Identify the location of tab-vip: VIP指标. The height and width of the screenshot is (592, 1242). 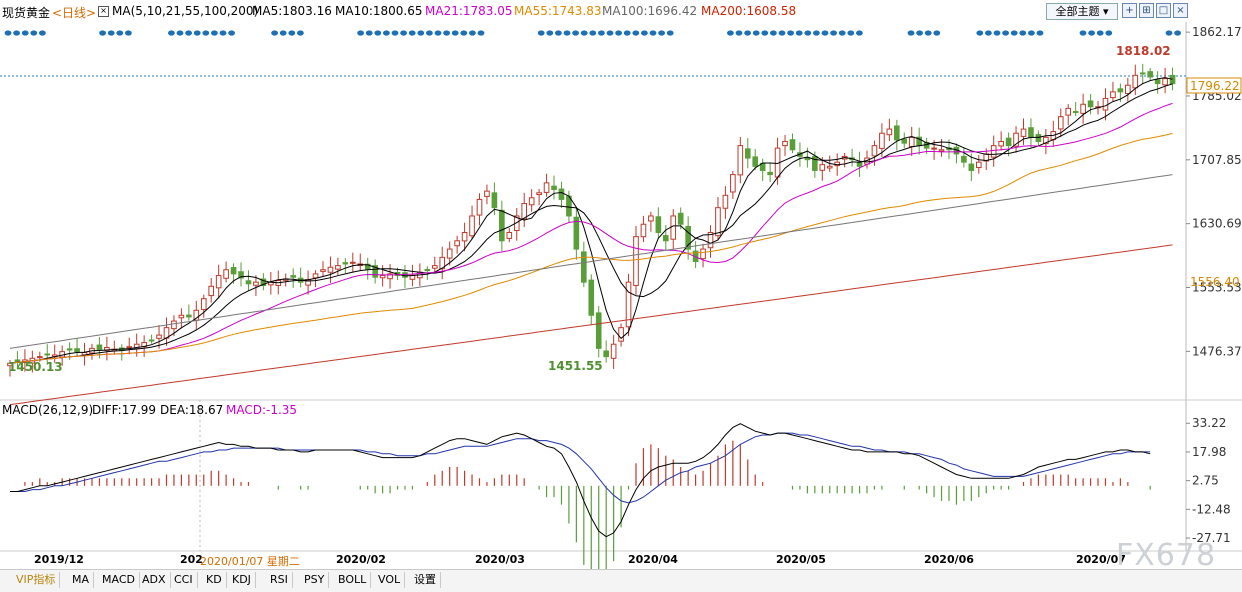
(36, 580).